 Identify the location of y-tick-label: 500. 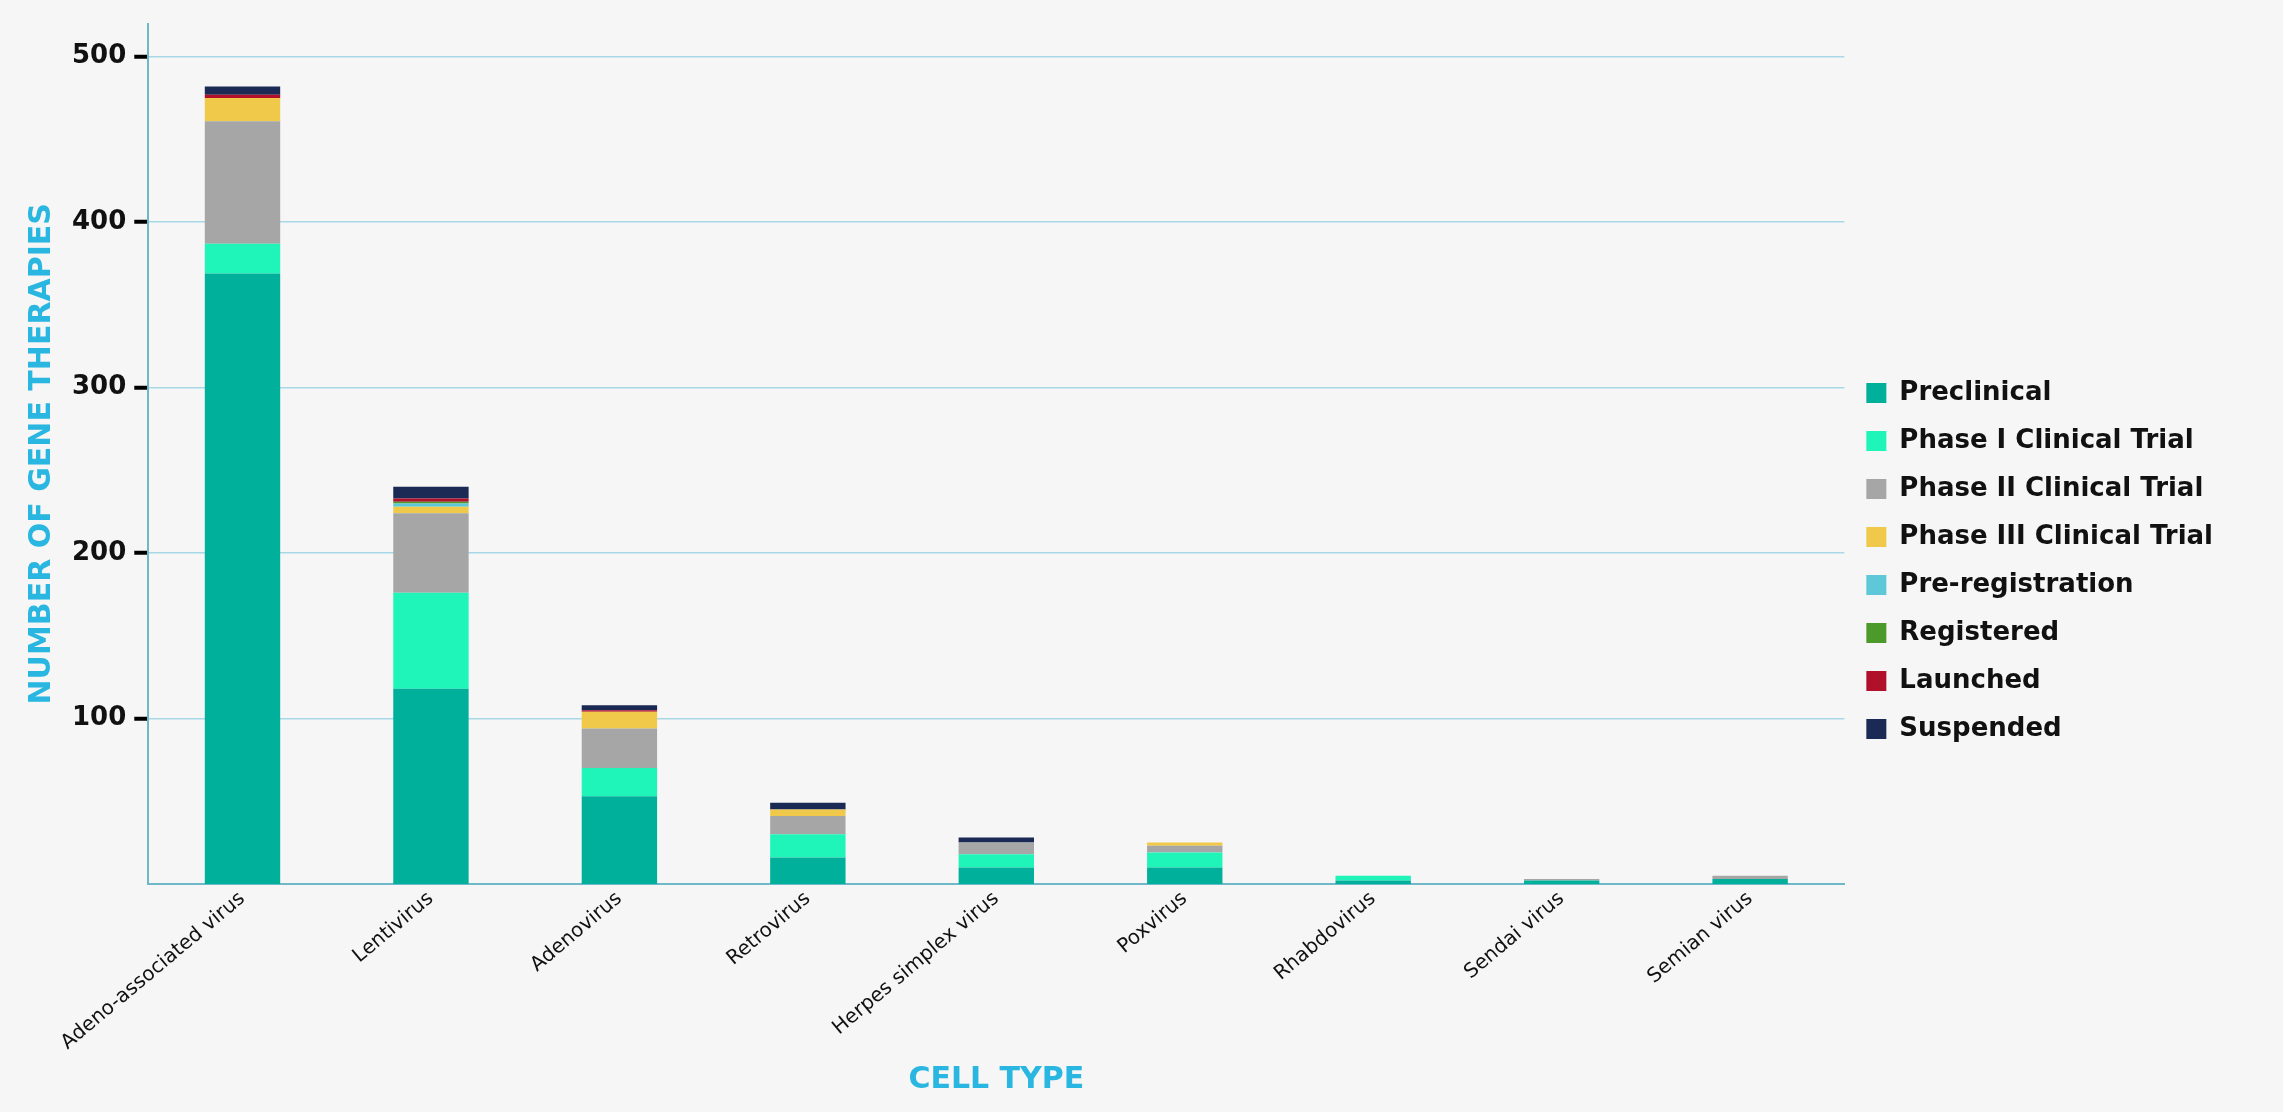
(99, 54).